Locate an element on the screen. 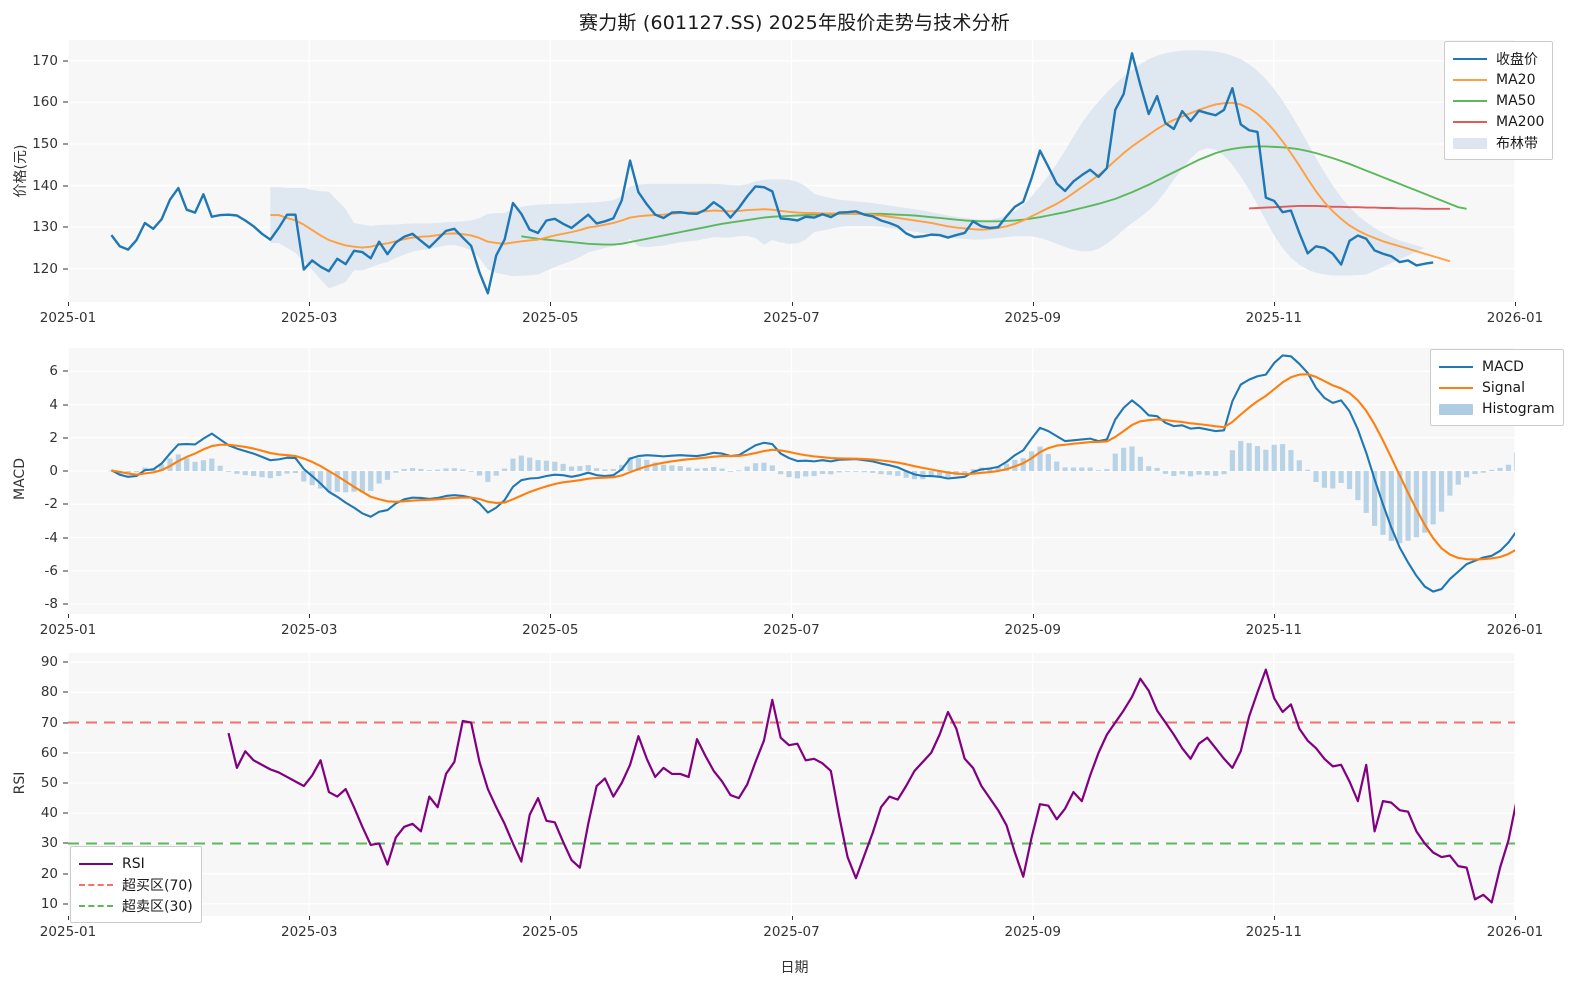  x-tick-label-macd: 2025-09 is located at coordinates (1032, 630).